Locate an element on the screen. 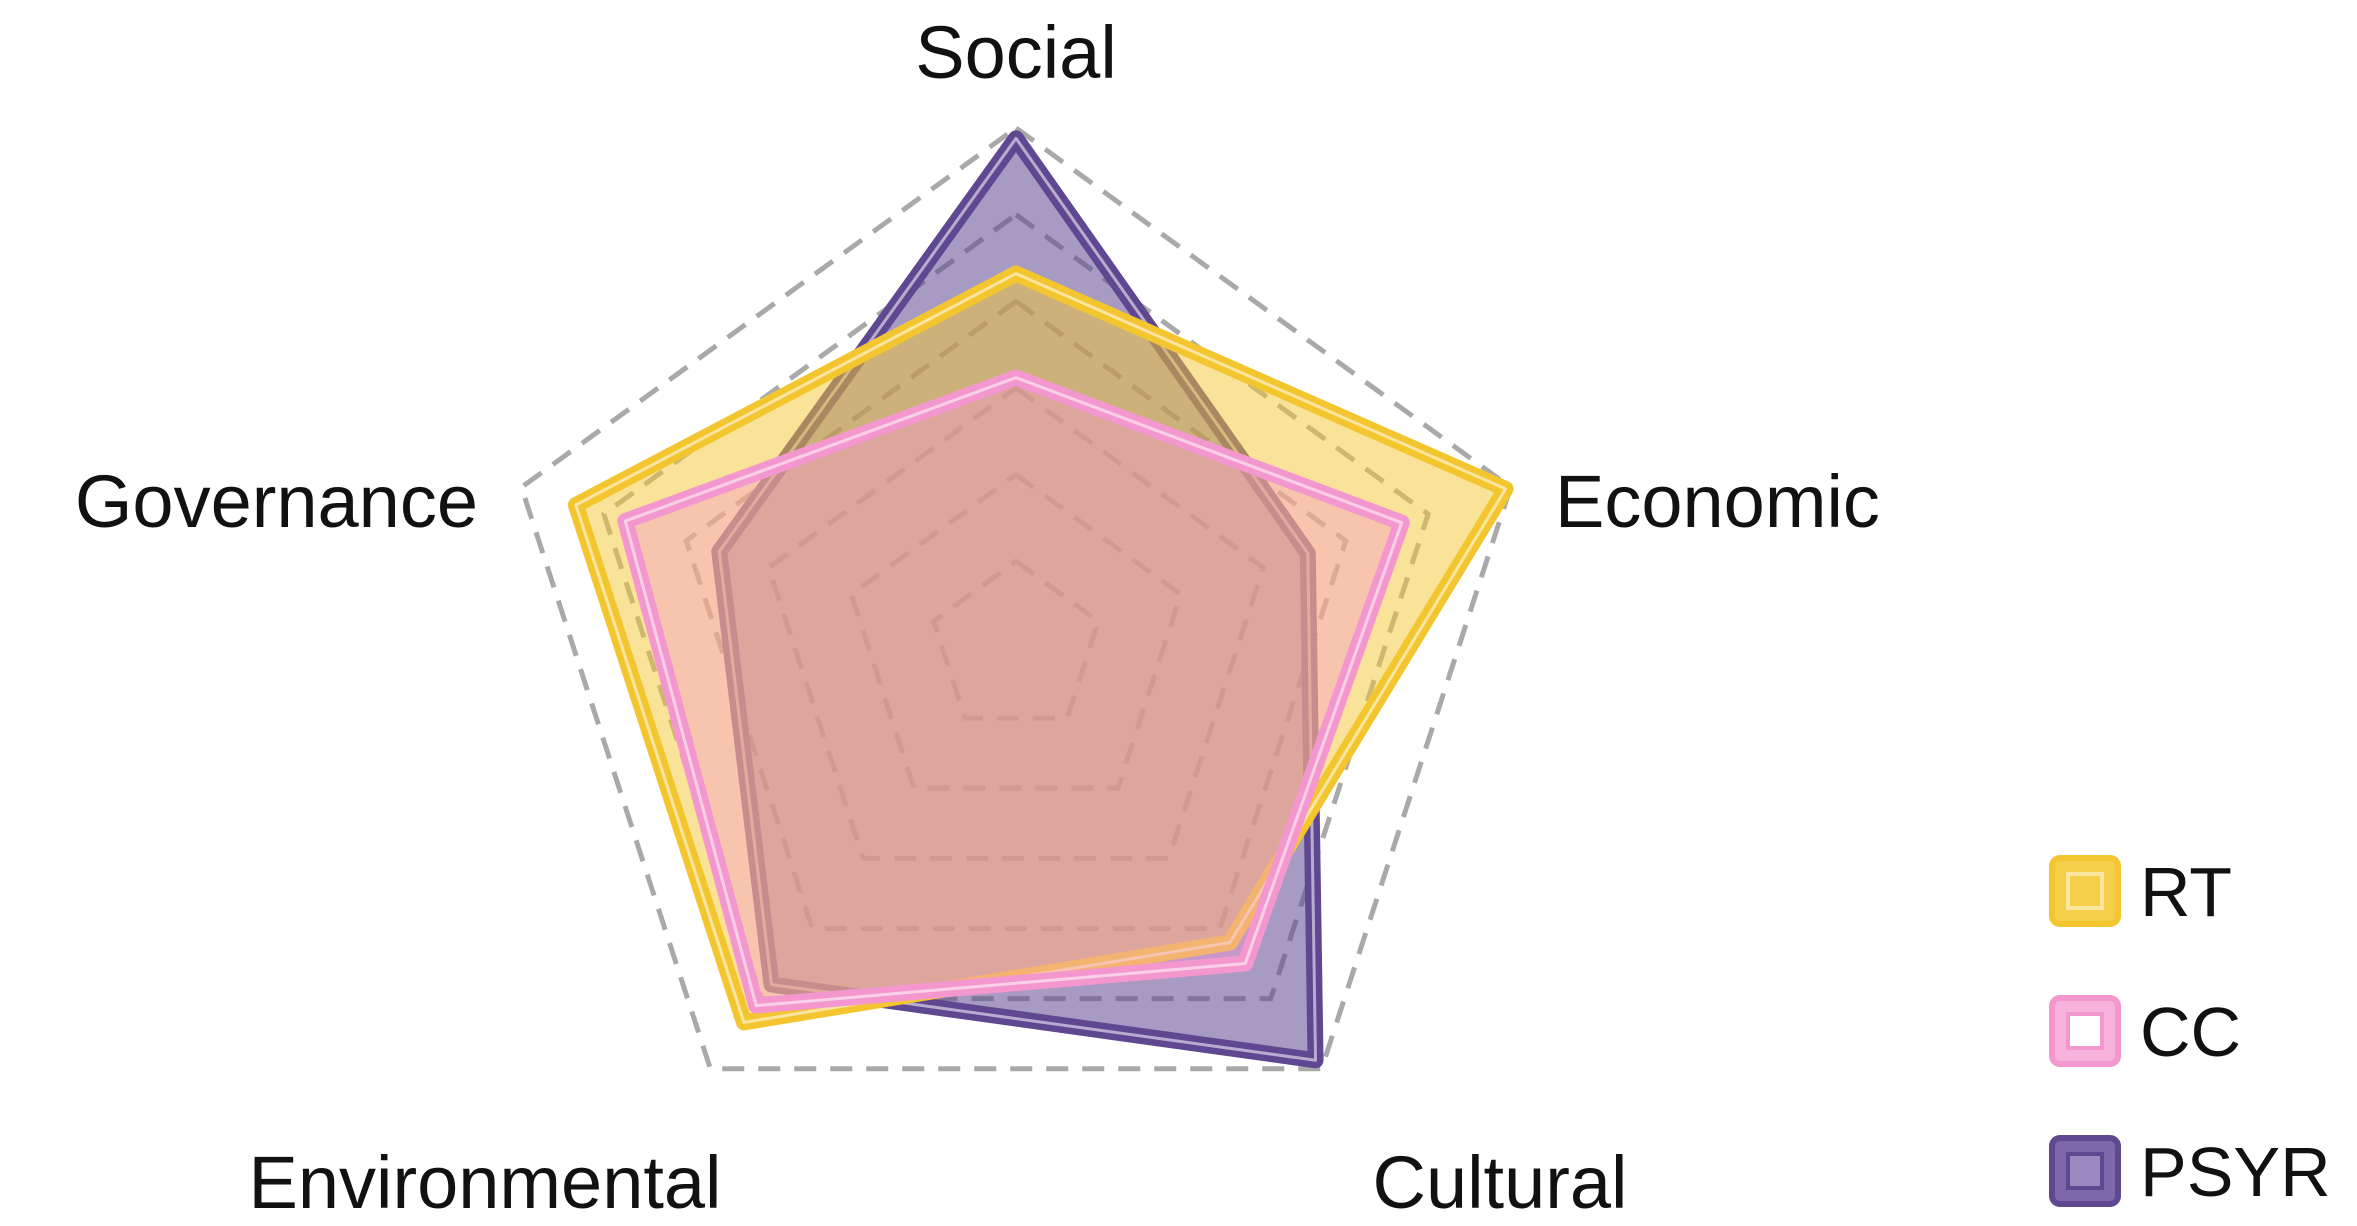  legend-label-cc: CC is located at coordinates (2190, 1032).